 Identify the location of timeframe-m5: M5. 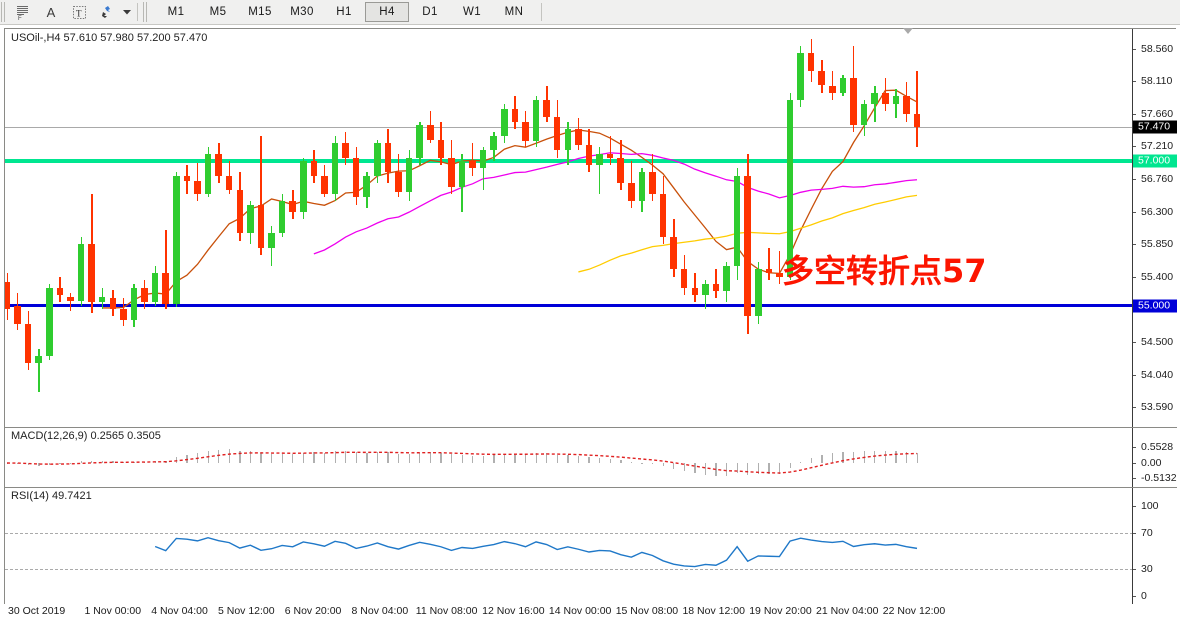
(218, 12).